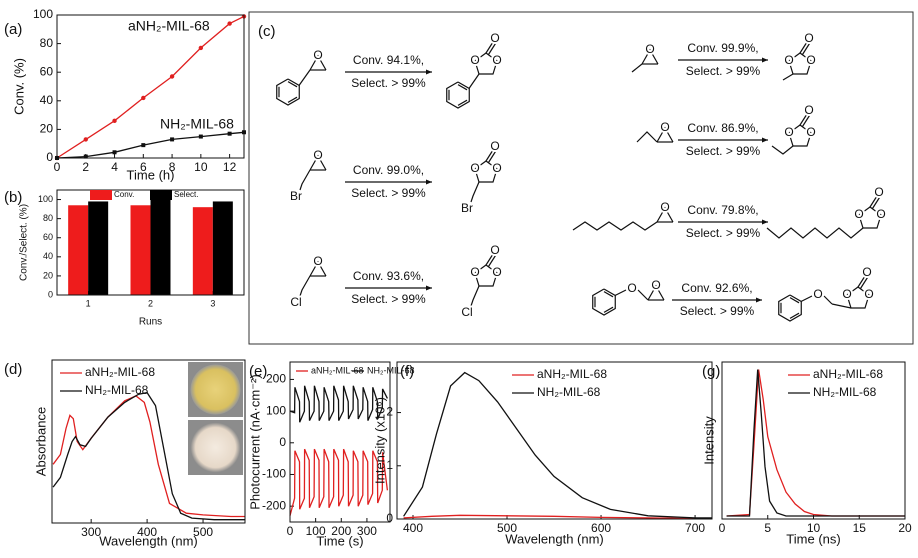  Describe the element at coordinates (316, 531) in the screenshot. I see `x-tick-label: 100` at that location.